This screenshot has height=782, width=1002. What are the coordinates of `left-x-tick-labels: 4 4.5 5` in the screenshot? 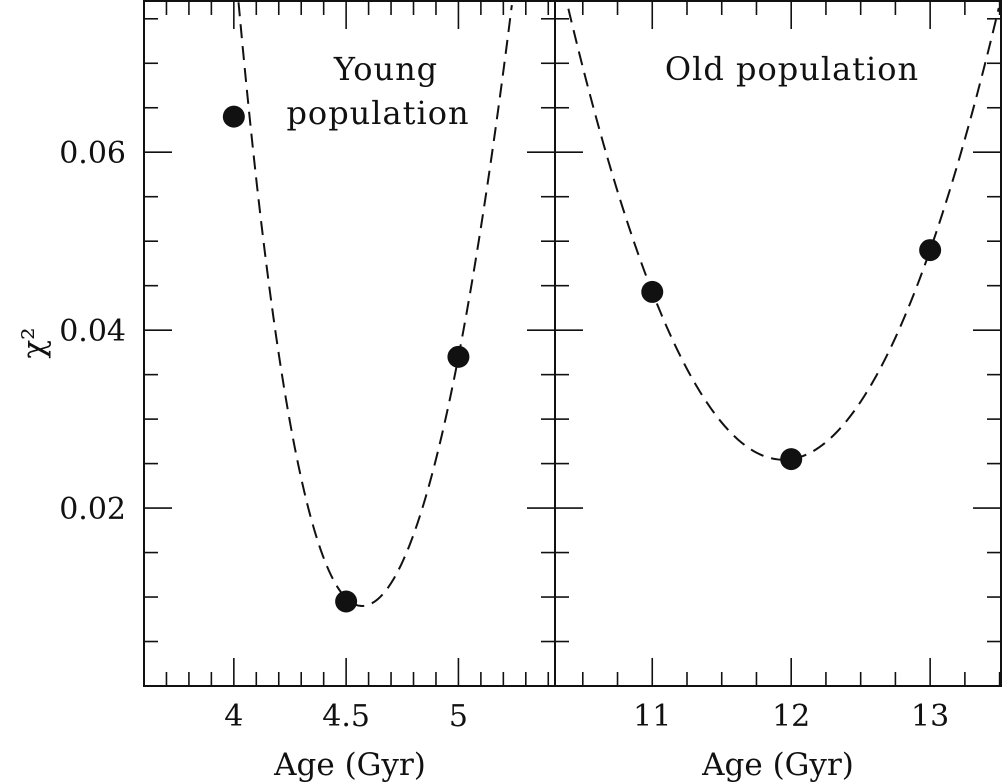 It's located at (346, 716).